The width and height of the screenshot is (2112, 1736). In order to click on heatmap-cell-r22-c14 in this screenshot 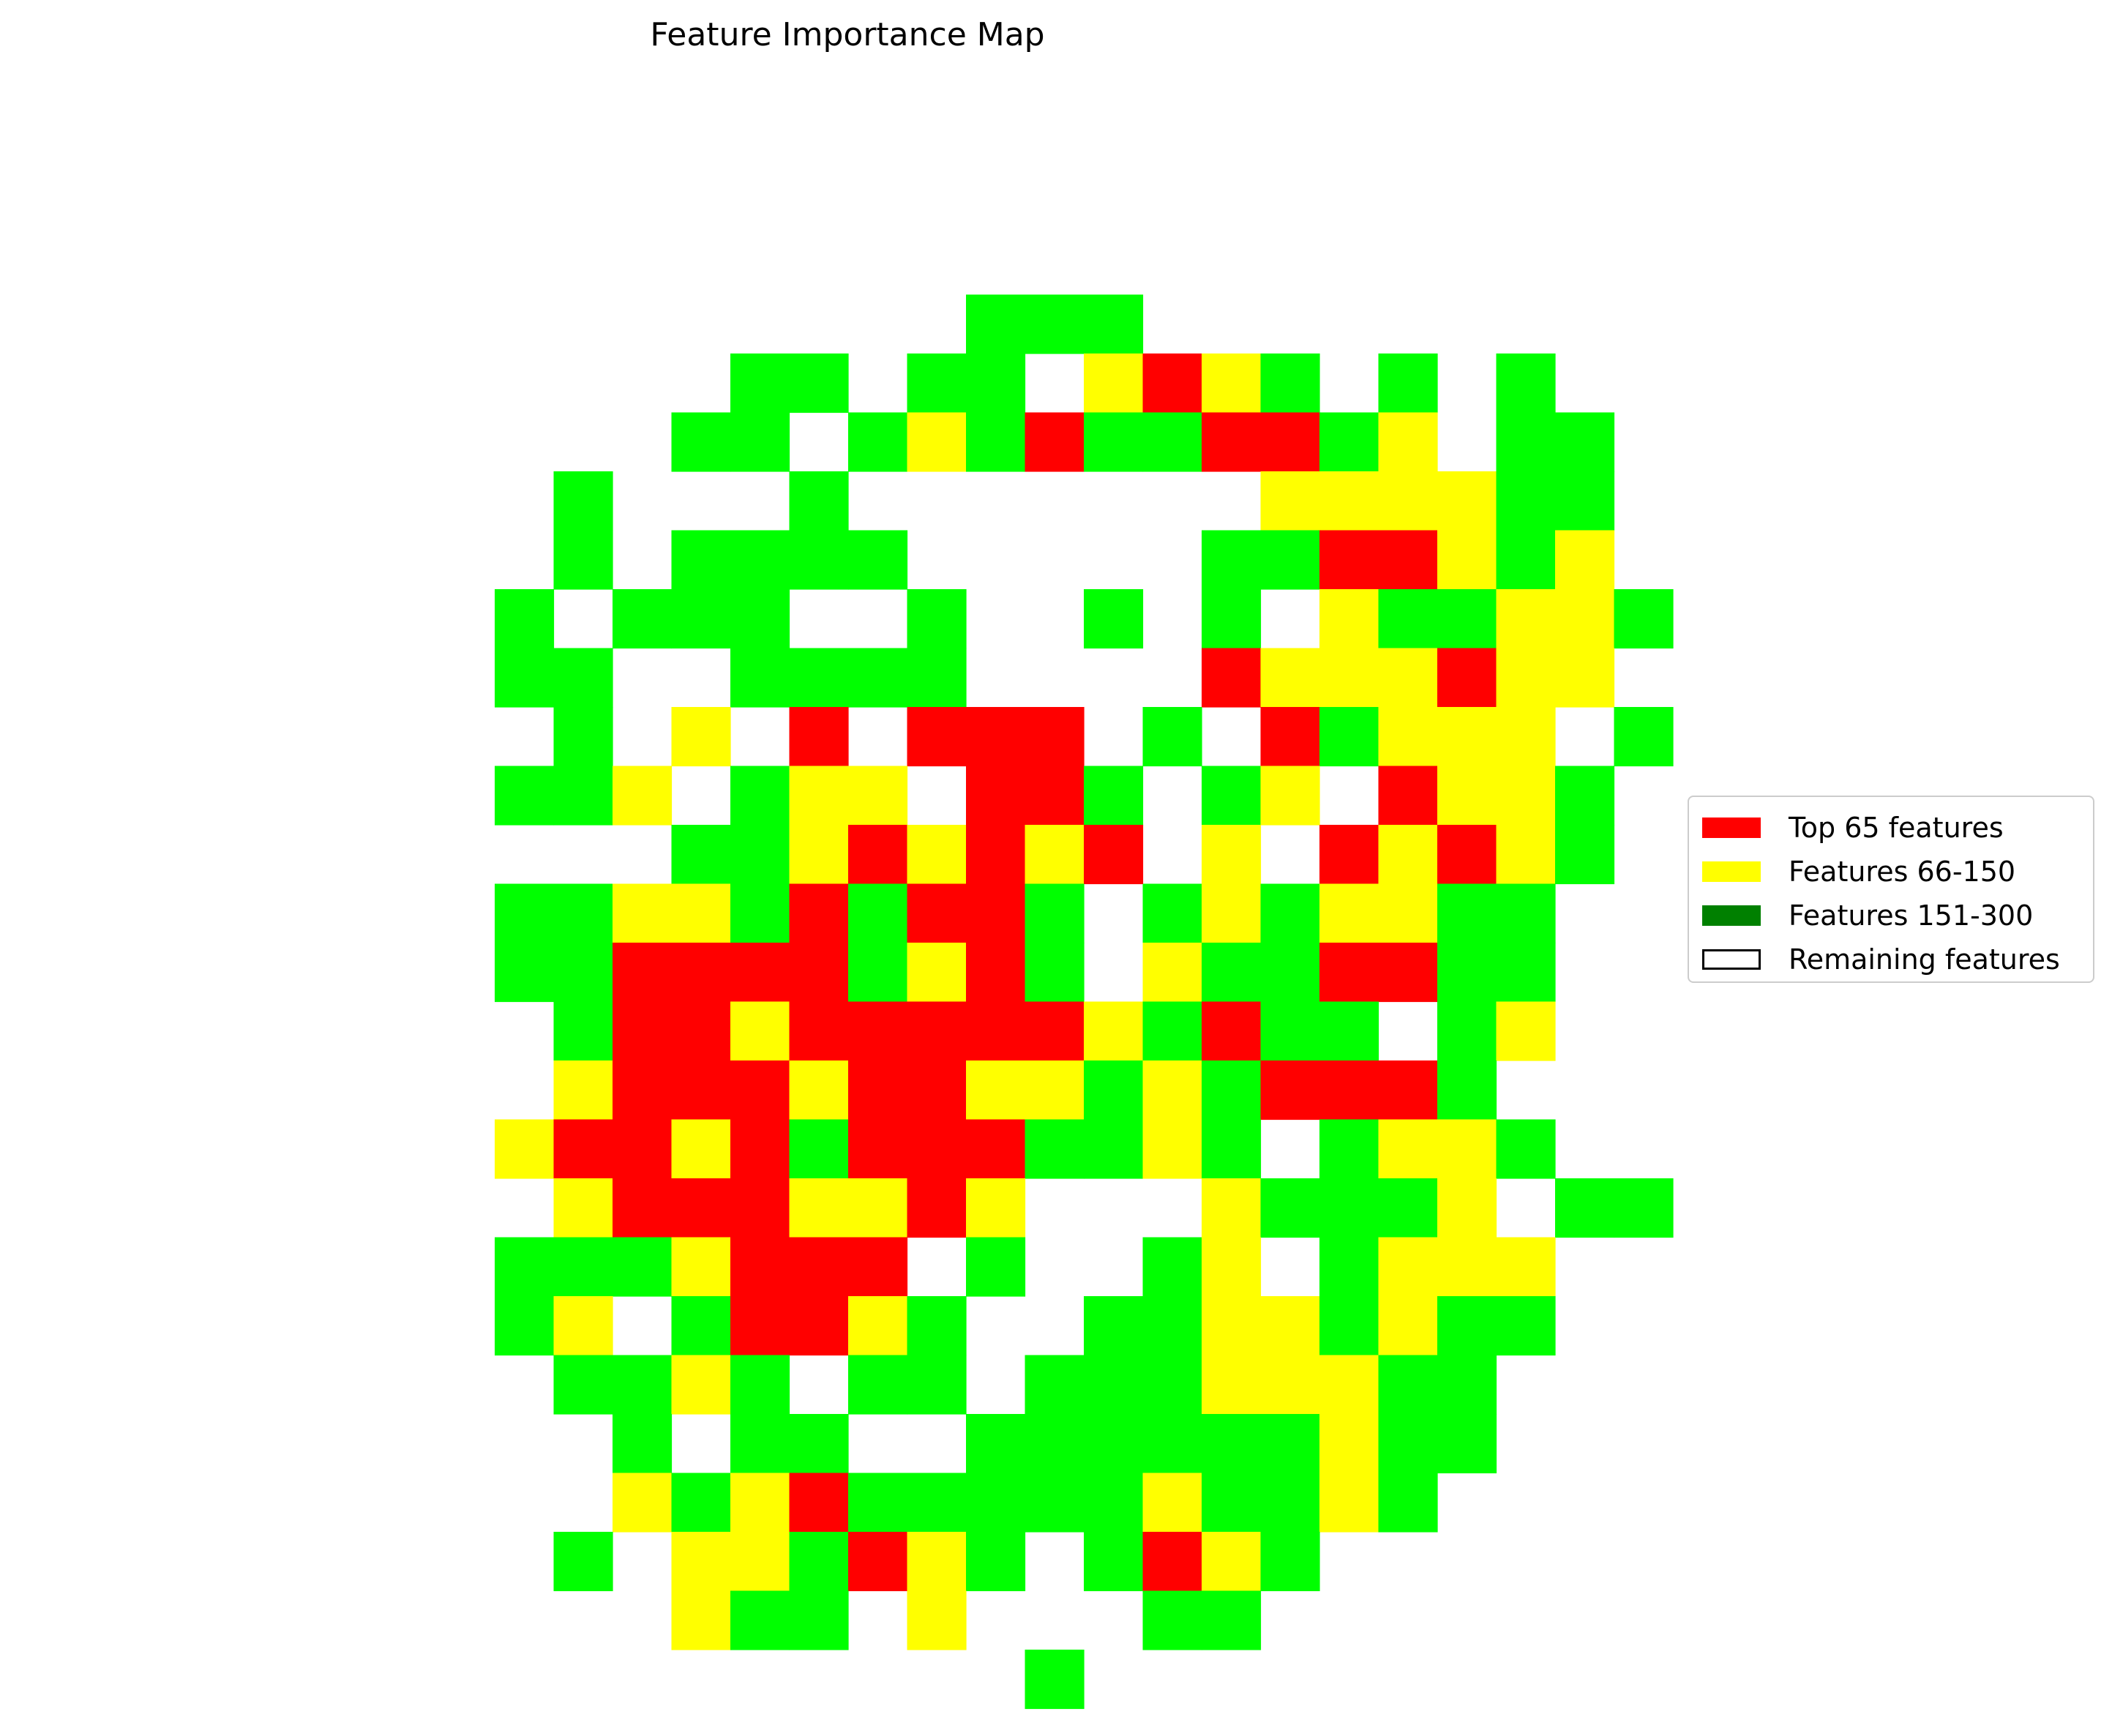, I will do `click(1172, 1326)`.